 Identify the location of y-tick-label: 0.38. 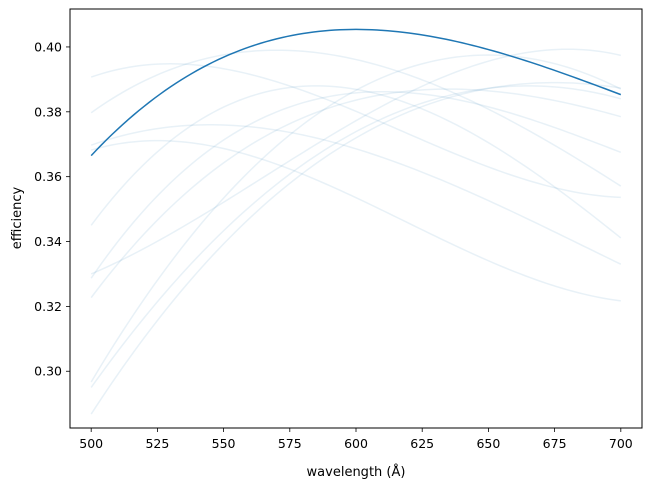
(48, 111).